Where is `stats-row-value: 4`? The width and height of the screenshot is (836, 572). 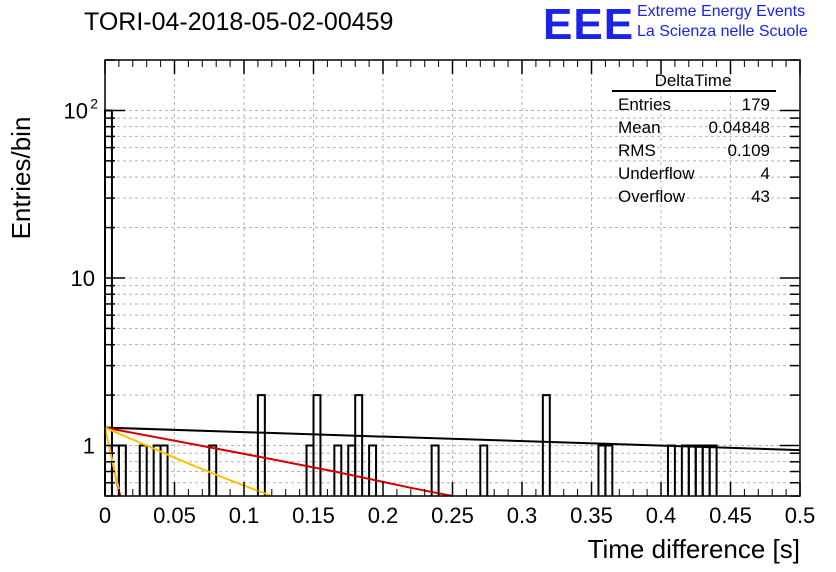 stats-row-value: 4 is located at coordinates (765, 173).